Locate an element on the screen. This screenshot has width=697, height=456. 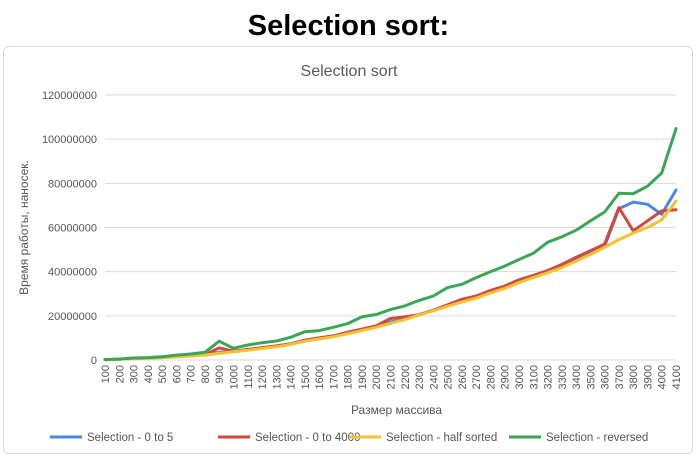
x-tick-label: 3100 is located at coordinates (534, 377).